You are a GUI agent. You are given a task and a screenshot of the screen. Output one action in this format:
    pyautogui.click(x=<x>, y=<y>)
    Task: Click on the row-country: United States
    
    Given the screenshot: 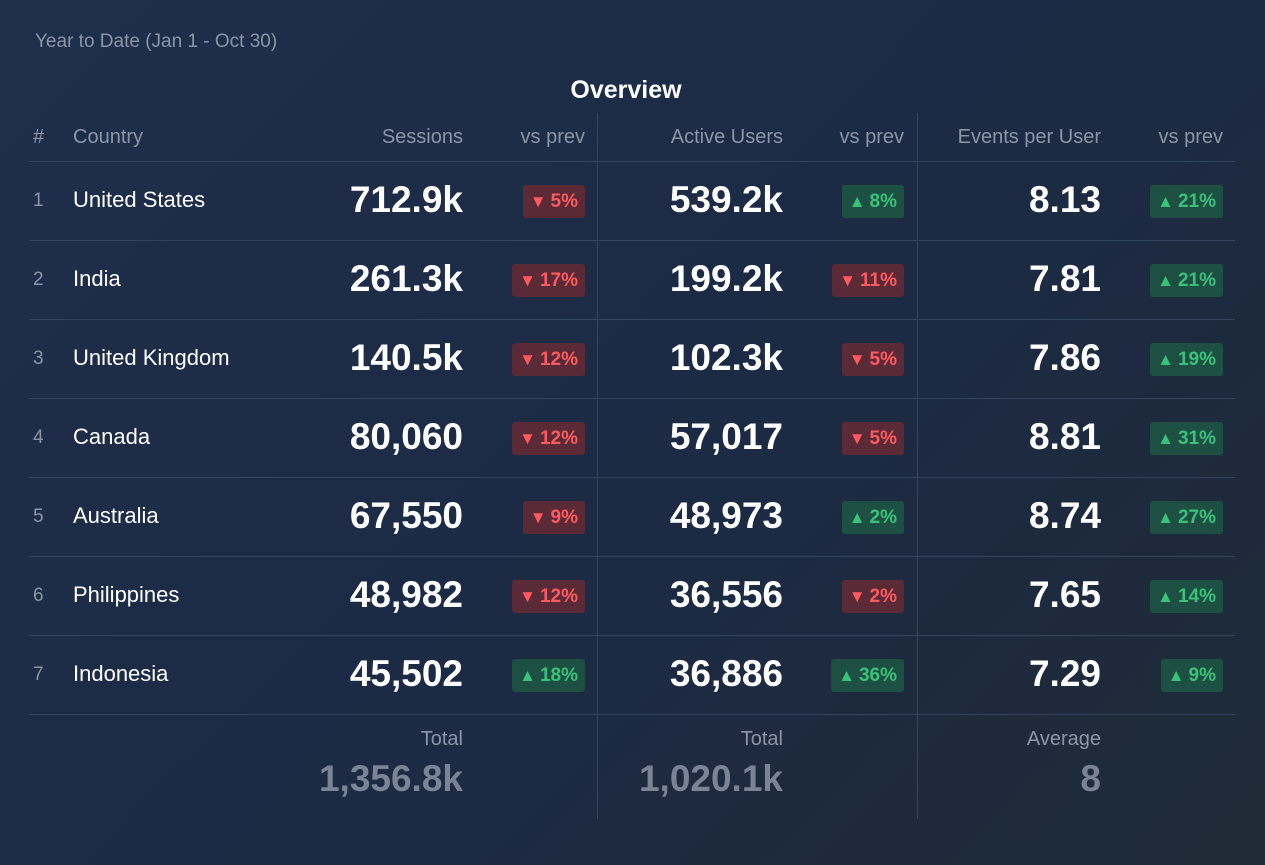 What is the action you would take?
    pyautogui.click(x=139, y=199)
    